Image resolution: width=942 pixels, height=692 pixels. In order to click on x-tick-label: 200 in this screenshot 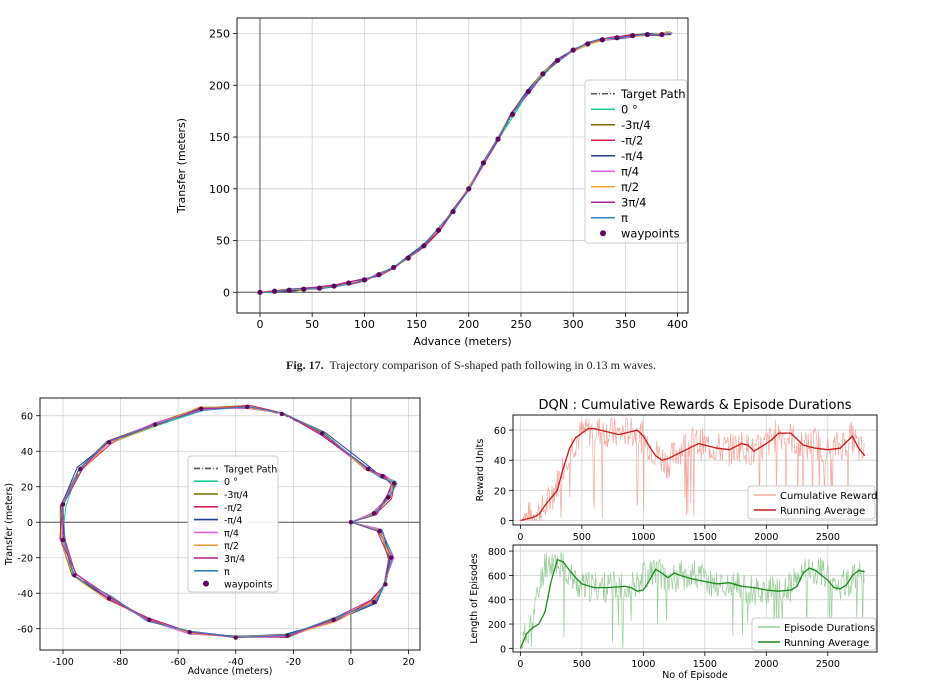, I will do `click(468, 324)`.